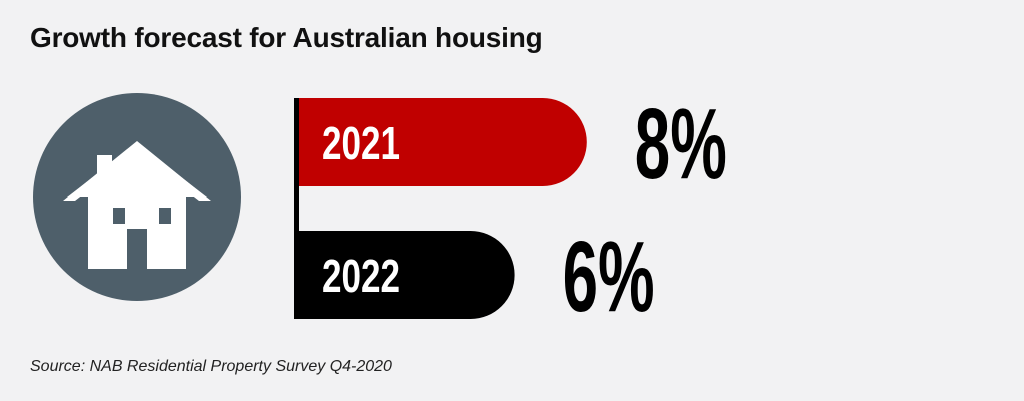  What do you see at coordinates (406, 275) in the screenshot?
I see `bar-2022` at bounding box center [406, 275].